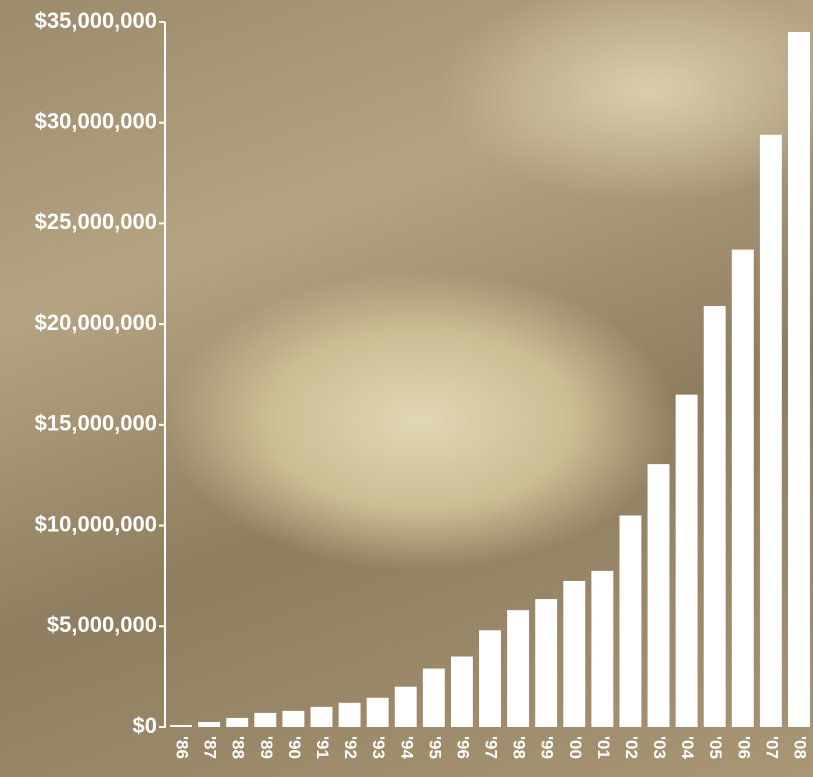 This screenshot has width=813, height=777. What do you see at coordinates (294, 747) in the screenshot?
I see `x-tick-label: '90` at bounding box center [294, 747].